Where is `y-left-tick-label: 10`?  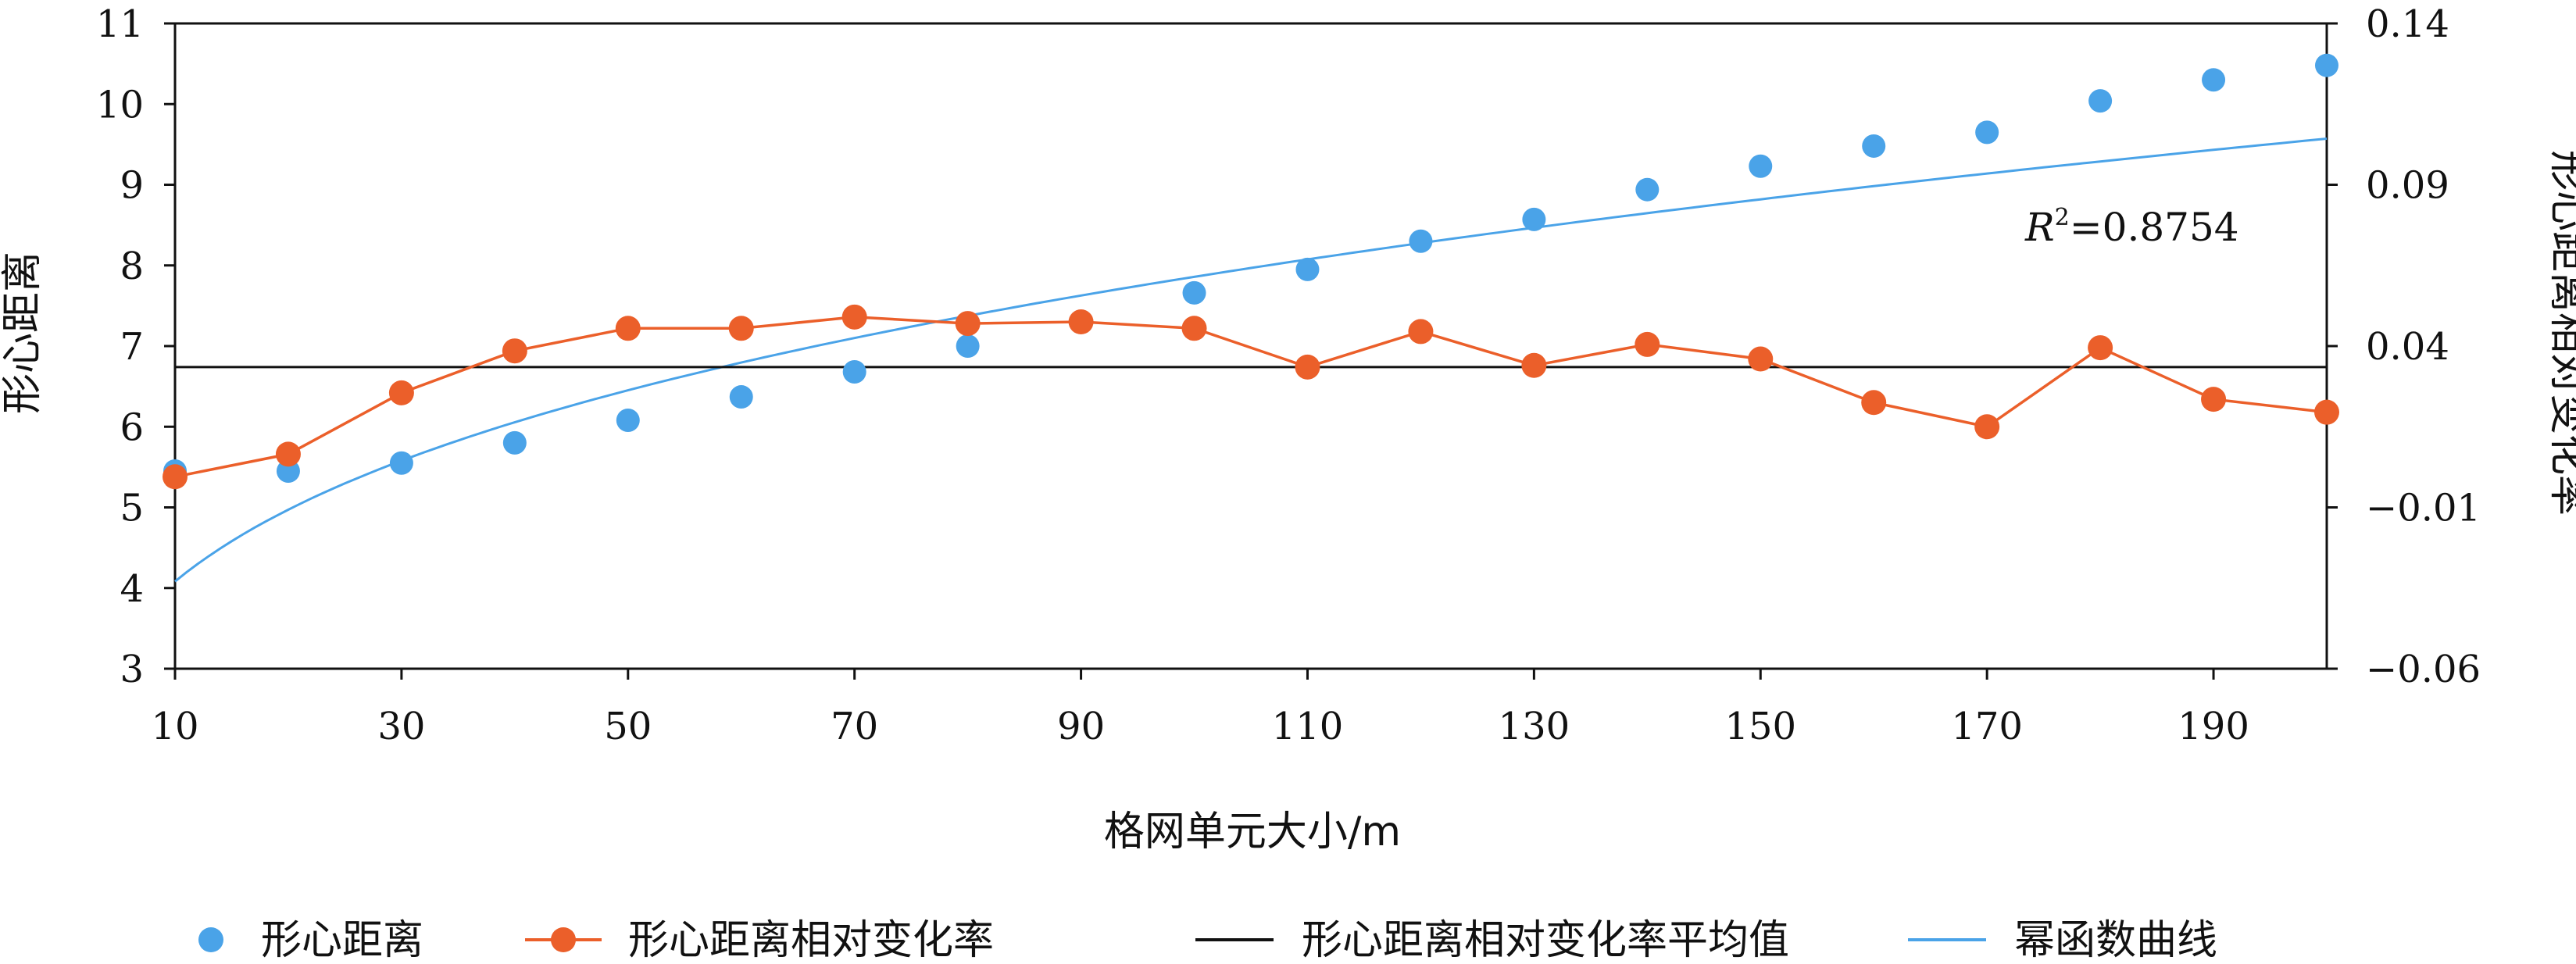
y-left-tick-label: 10 is located at coordinates (120, 105).